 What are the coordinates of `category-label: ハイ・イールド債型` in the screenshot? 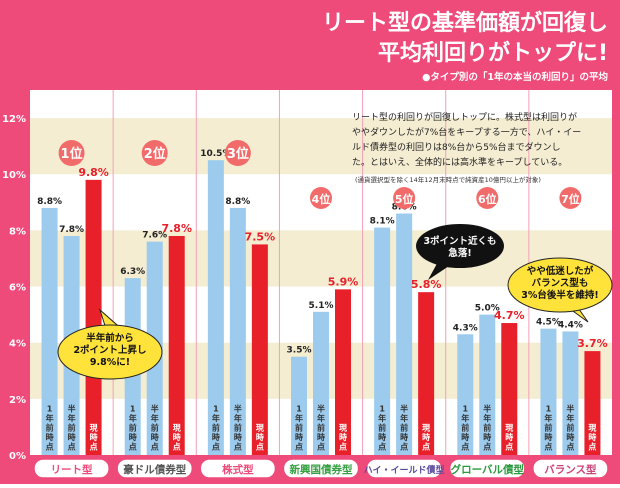 It's located at (404, 470).